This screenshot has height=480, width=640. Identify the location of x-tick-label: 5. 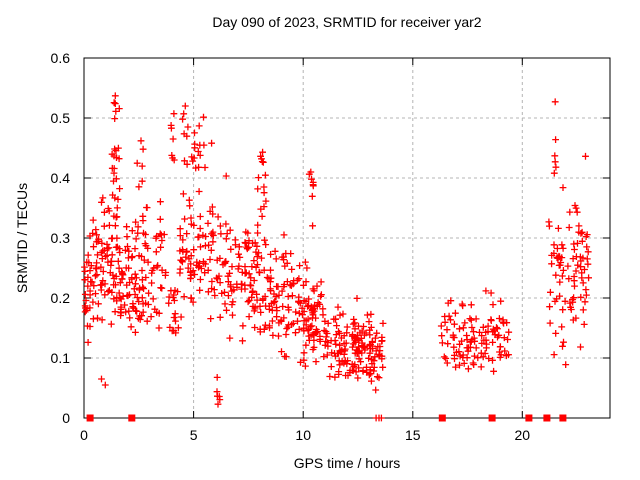
(194, 435).